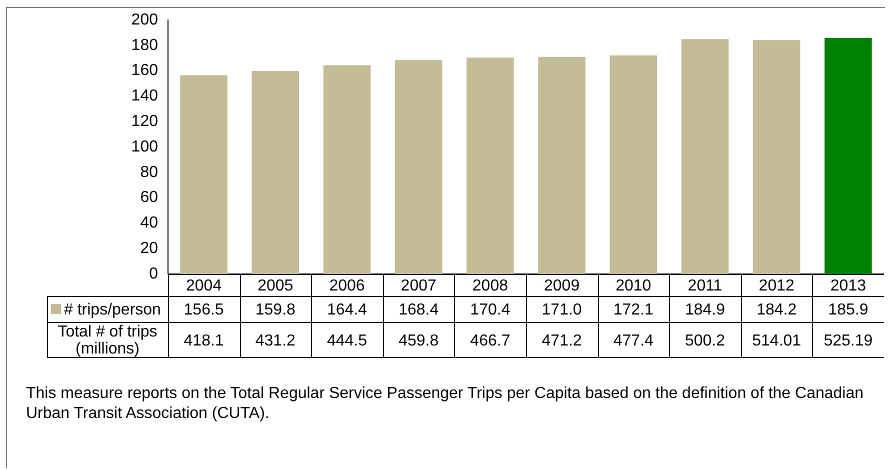 The width and height of the screenshot is (888, 470). What do you see at coordinates (776, 309) in the screenshot?
I see `data-label: 184.2` at bounding box center [776, 309].